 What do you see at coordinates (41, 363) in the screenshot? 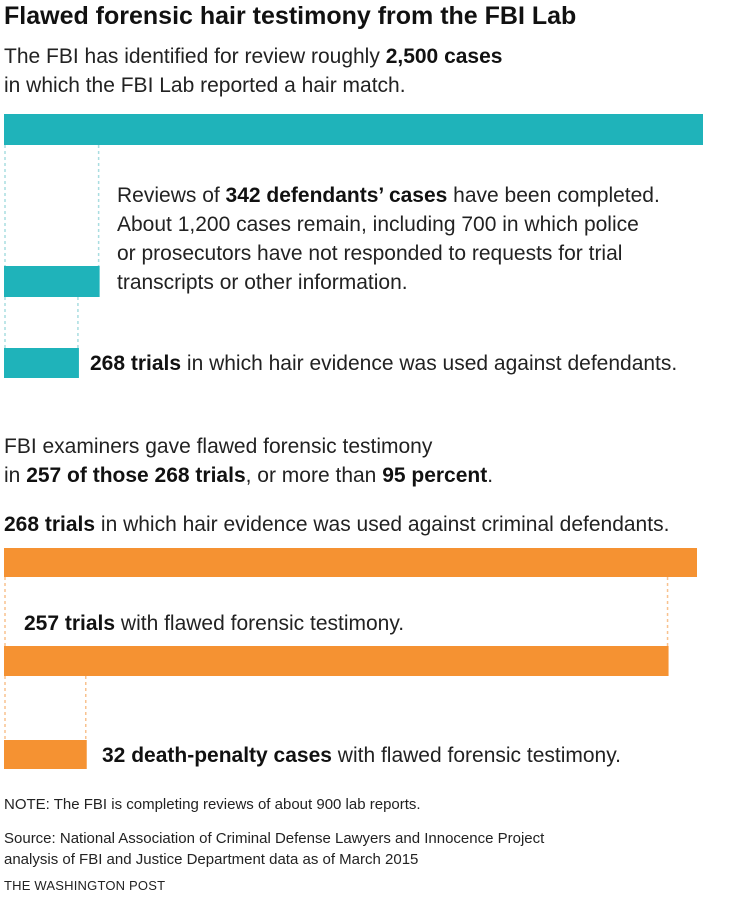
I see `teal-bar-trials` at bounding box center [41, 363].